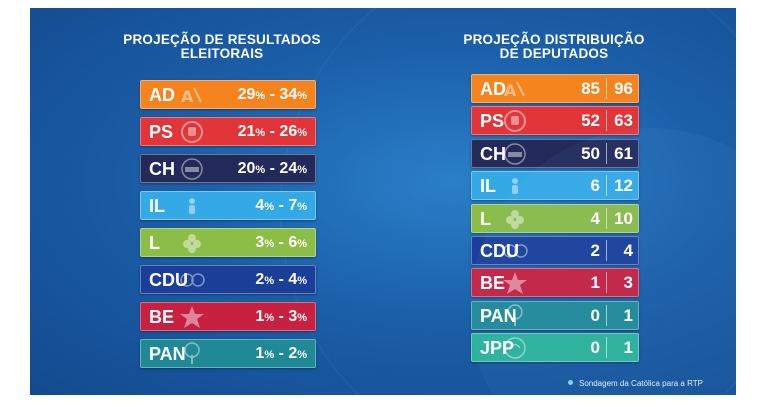 This screenshot has height=405, width=757. I want to click on ad-logo-icon: A, so click(192, 95).